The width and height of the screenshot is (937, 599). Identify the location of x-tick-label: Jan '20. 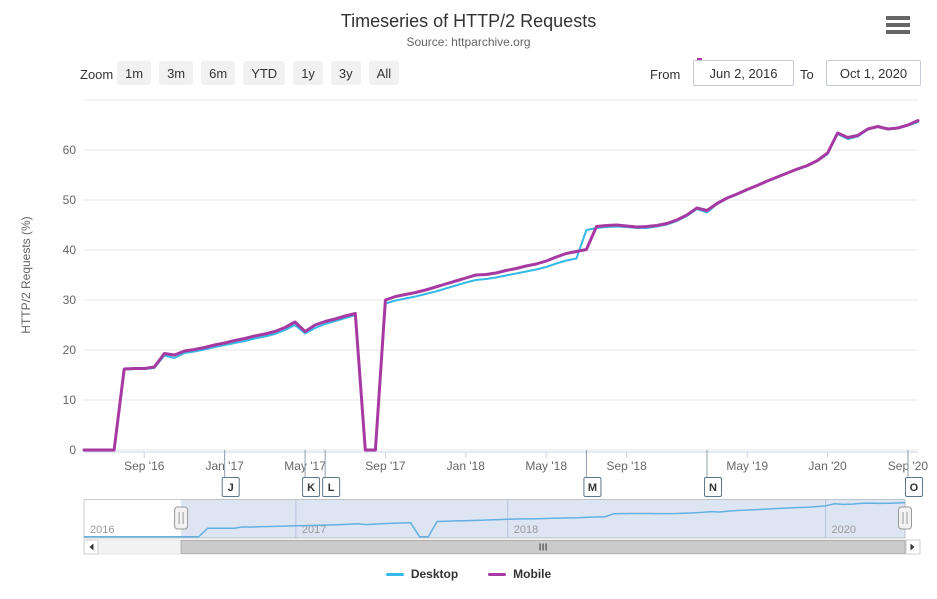
(827, 466).